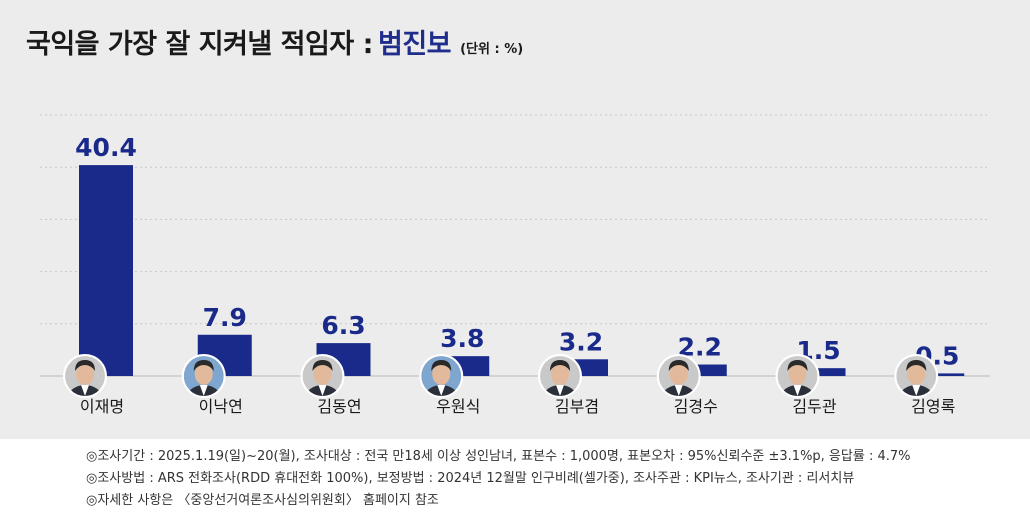  Describe the element at coordinates (581, 341) in the screenshot. I see `value-label-4: 3.2` at that location.